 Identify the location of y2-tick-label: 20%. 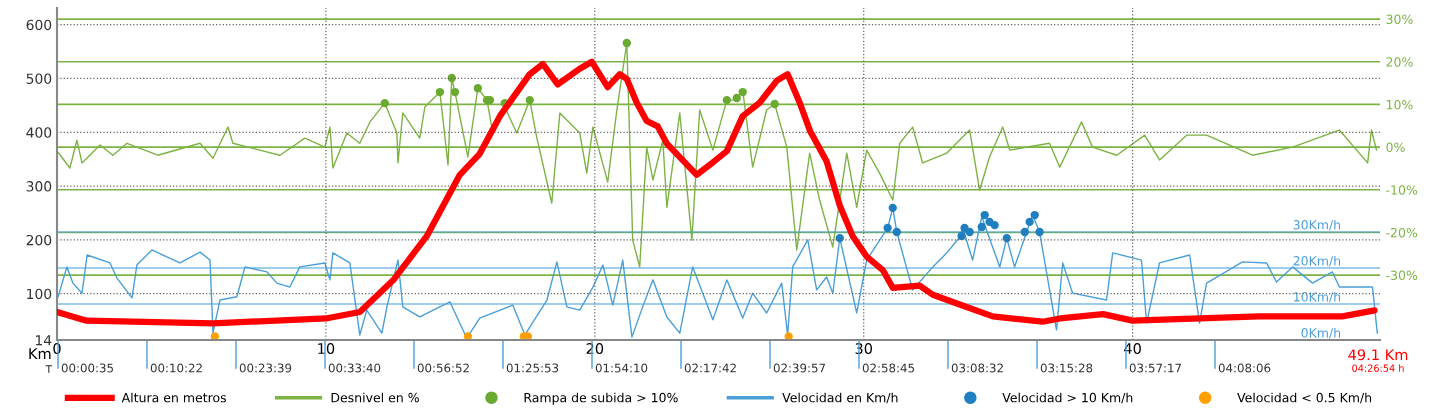
(1399, 62).